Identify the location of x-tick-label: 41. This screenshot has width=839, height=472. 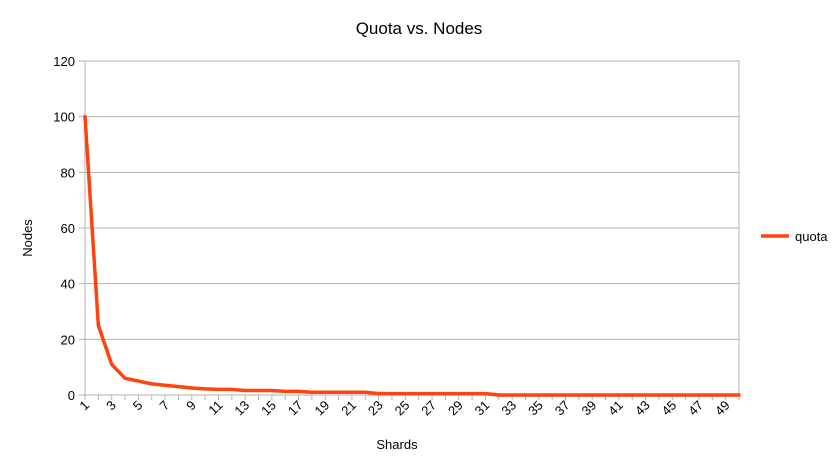
(615, 408).